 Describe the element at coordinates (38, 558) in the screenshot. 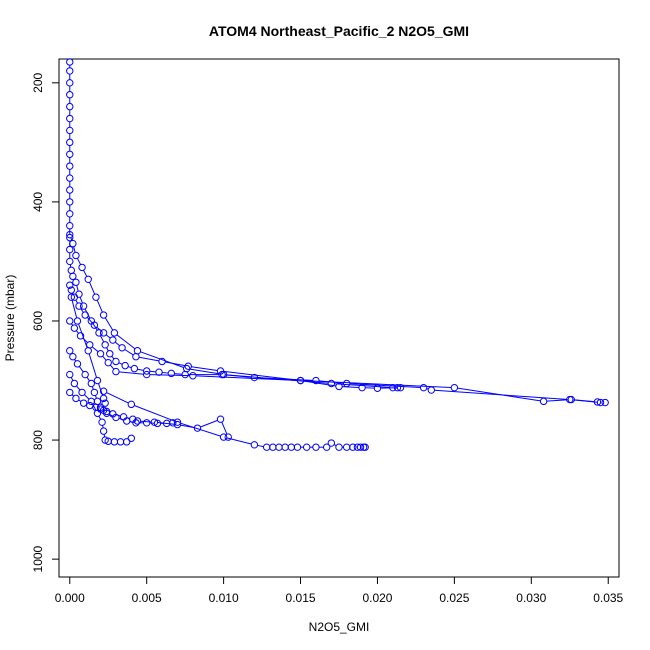

I see `y-tick-label: 1000` at that location.